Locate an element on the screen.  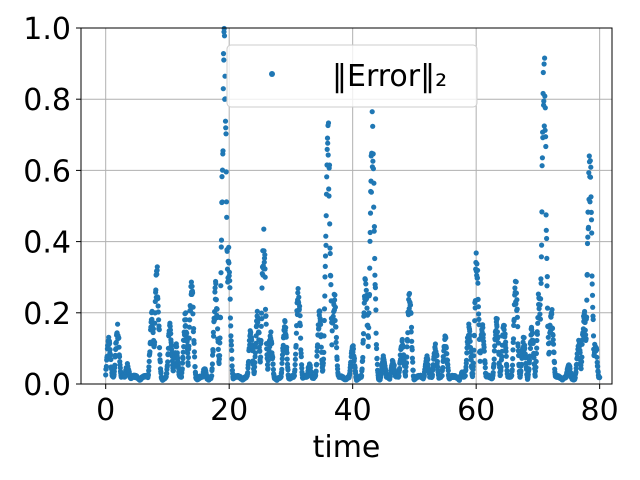
x-axis-label: time is located at coordinates (347, 447).